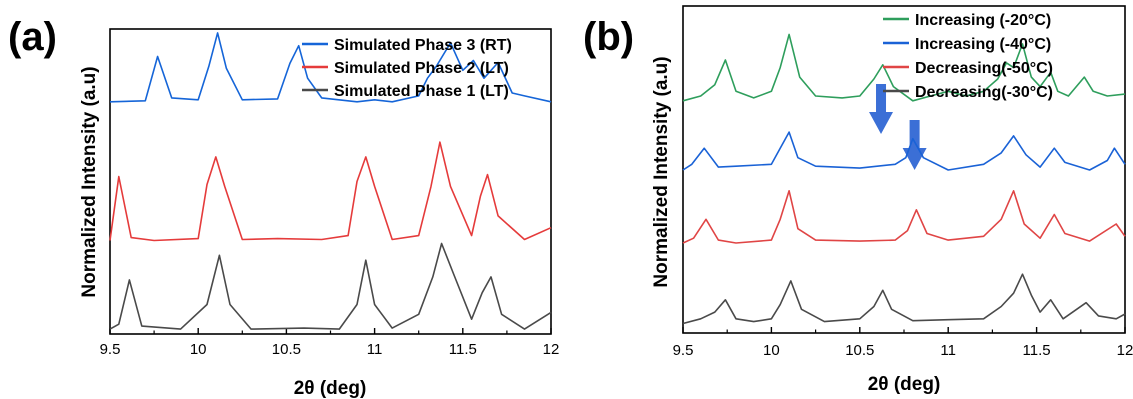 Image resolution: width=1133 pixels, height=399 pixels. I want to click on y-axis-title-b: Normalized Intensity (a.u), so click(661, 171).